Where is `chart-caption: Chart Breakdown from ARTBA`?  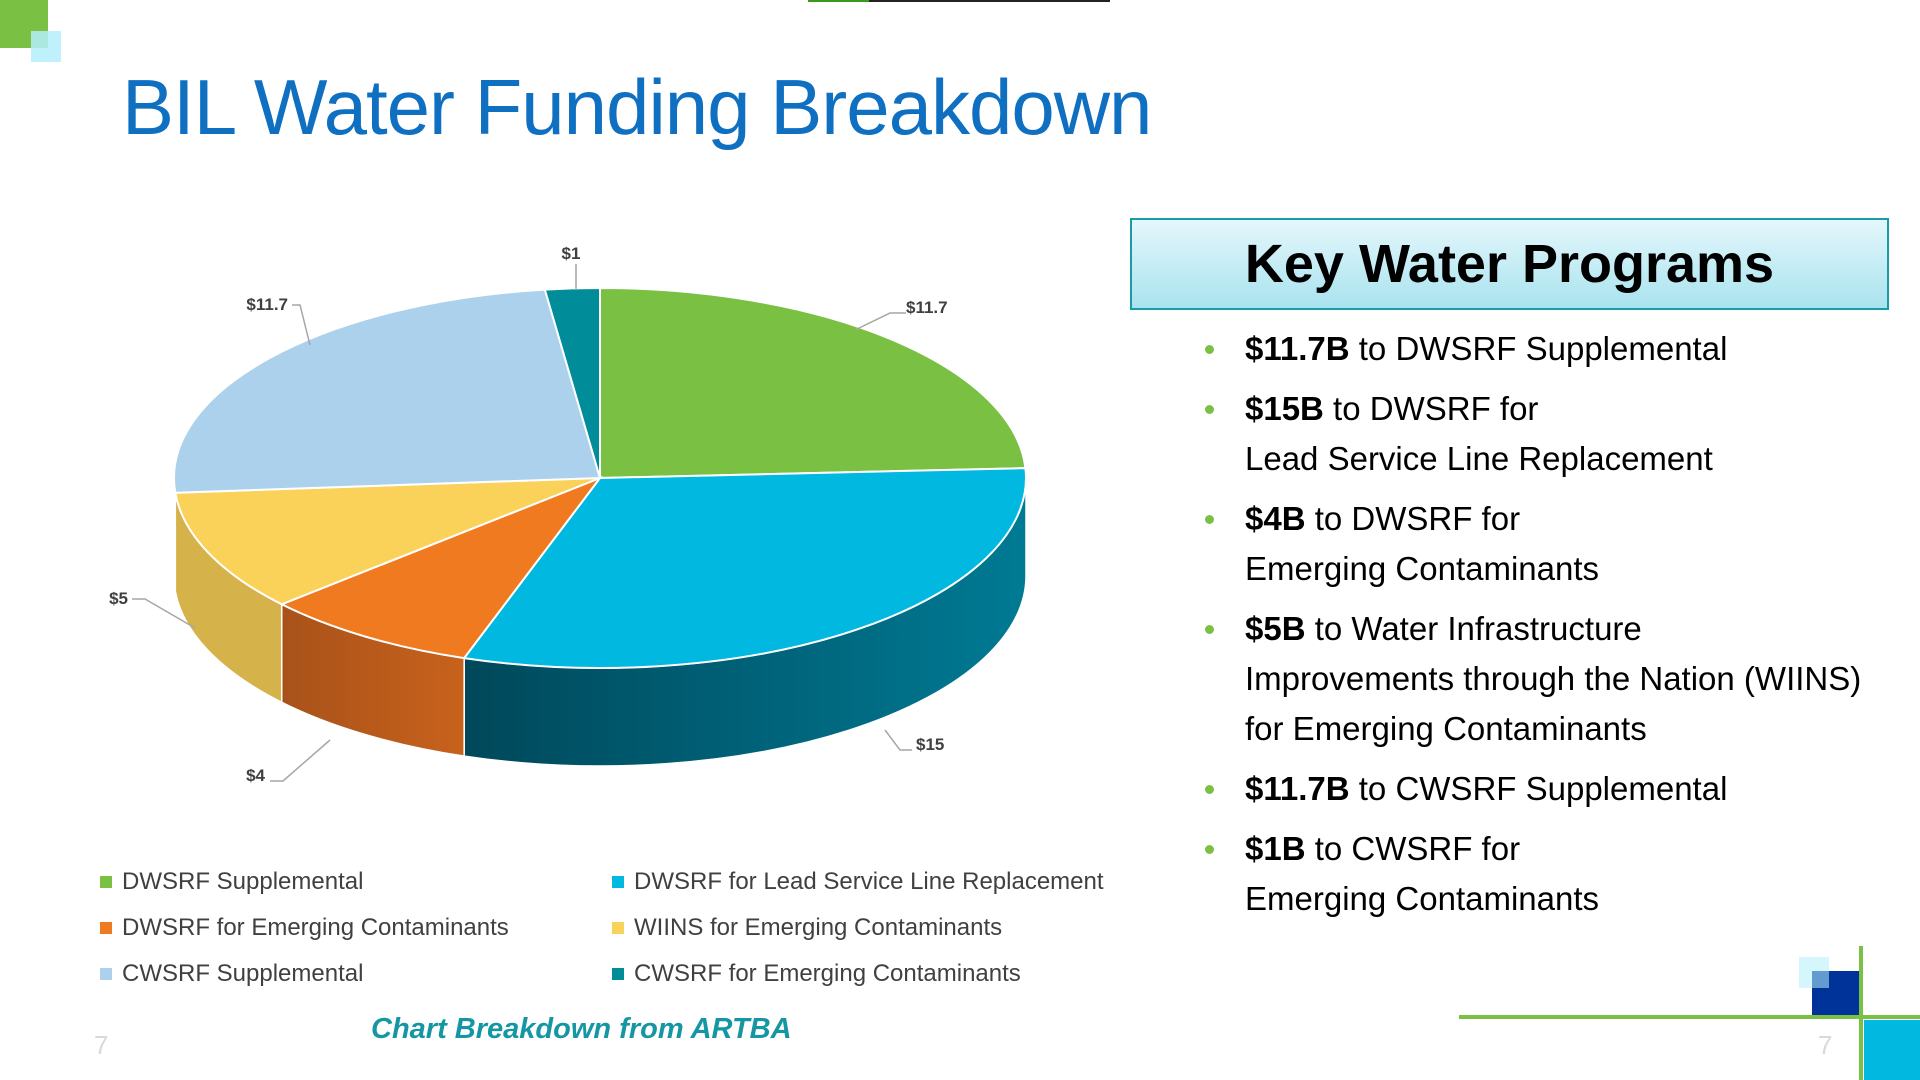 chart-caption: Chart Breakdown from ARTBA is located at coordinates (581, 1029).